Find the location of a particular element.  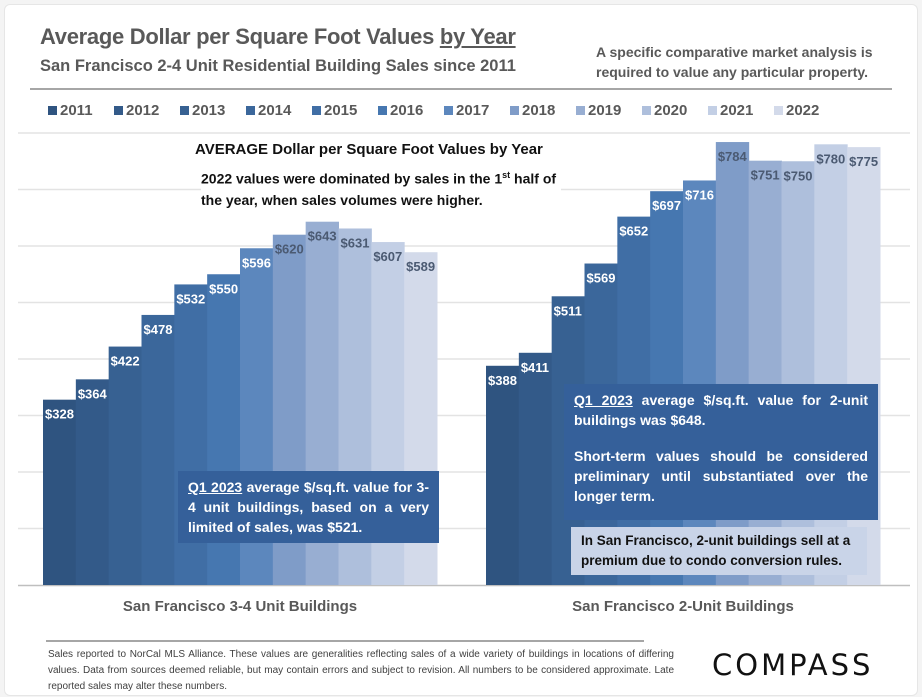

legend-item-2015: 2015 is located at coordinates (345, 110).